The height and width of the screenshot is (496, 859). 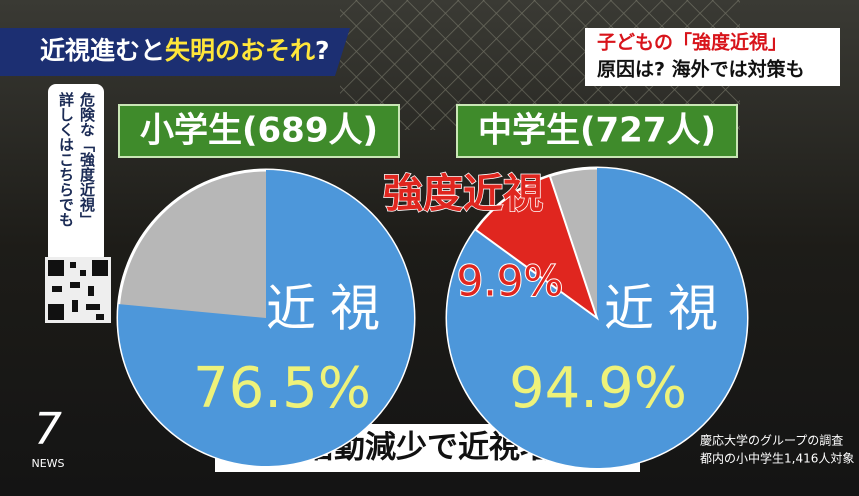 I want to click on logo-number: 7, so click(x=48, y=429).